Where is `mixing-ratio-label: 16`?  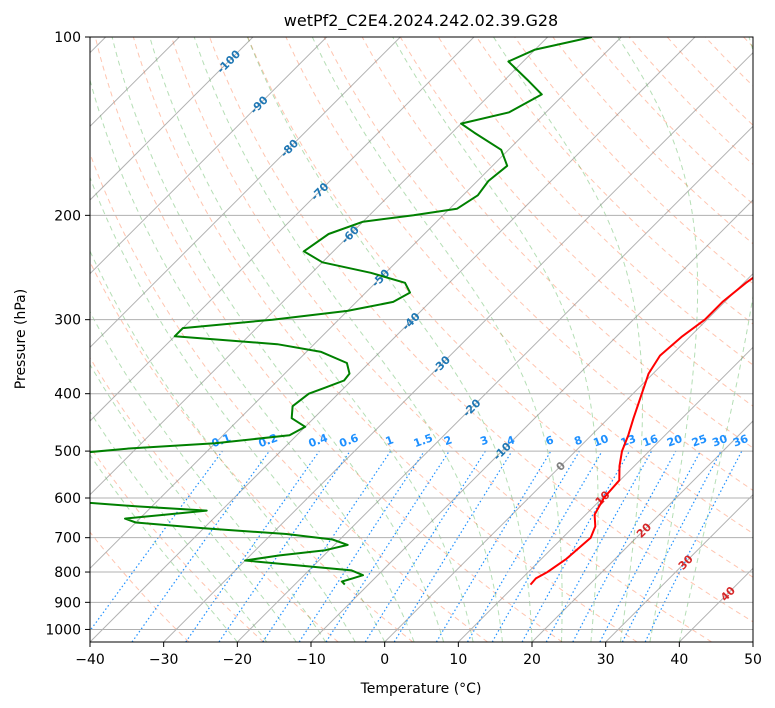
mixing-ratio-label: 16 is located at coordinates (650, 441).